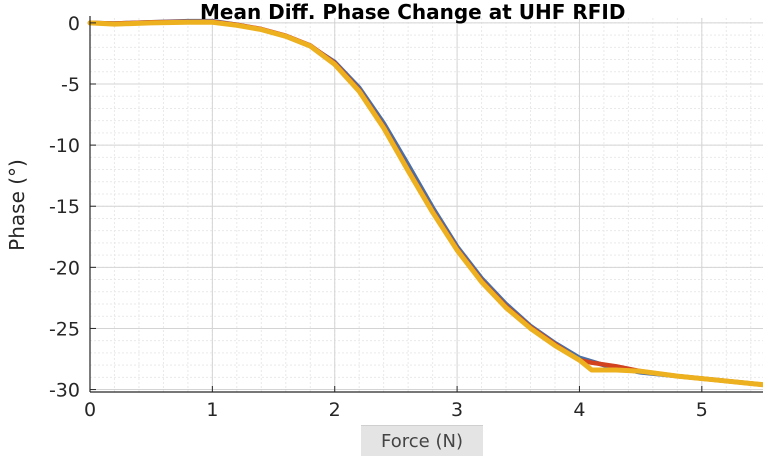 The width and height of the screenshot is (763, 456). What do you see at coordinates (64, 391) in the screenshot?
I see `y-tick-label: -30` at bounding box center [64, 391].